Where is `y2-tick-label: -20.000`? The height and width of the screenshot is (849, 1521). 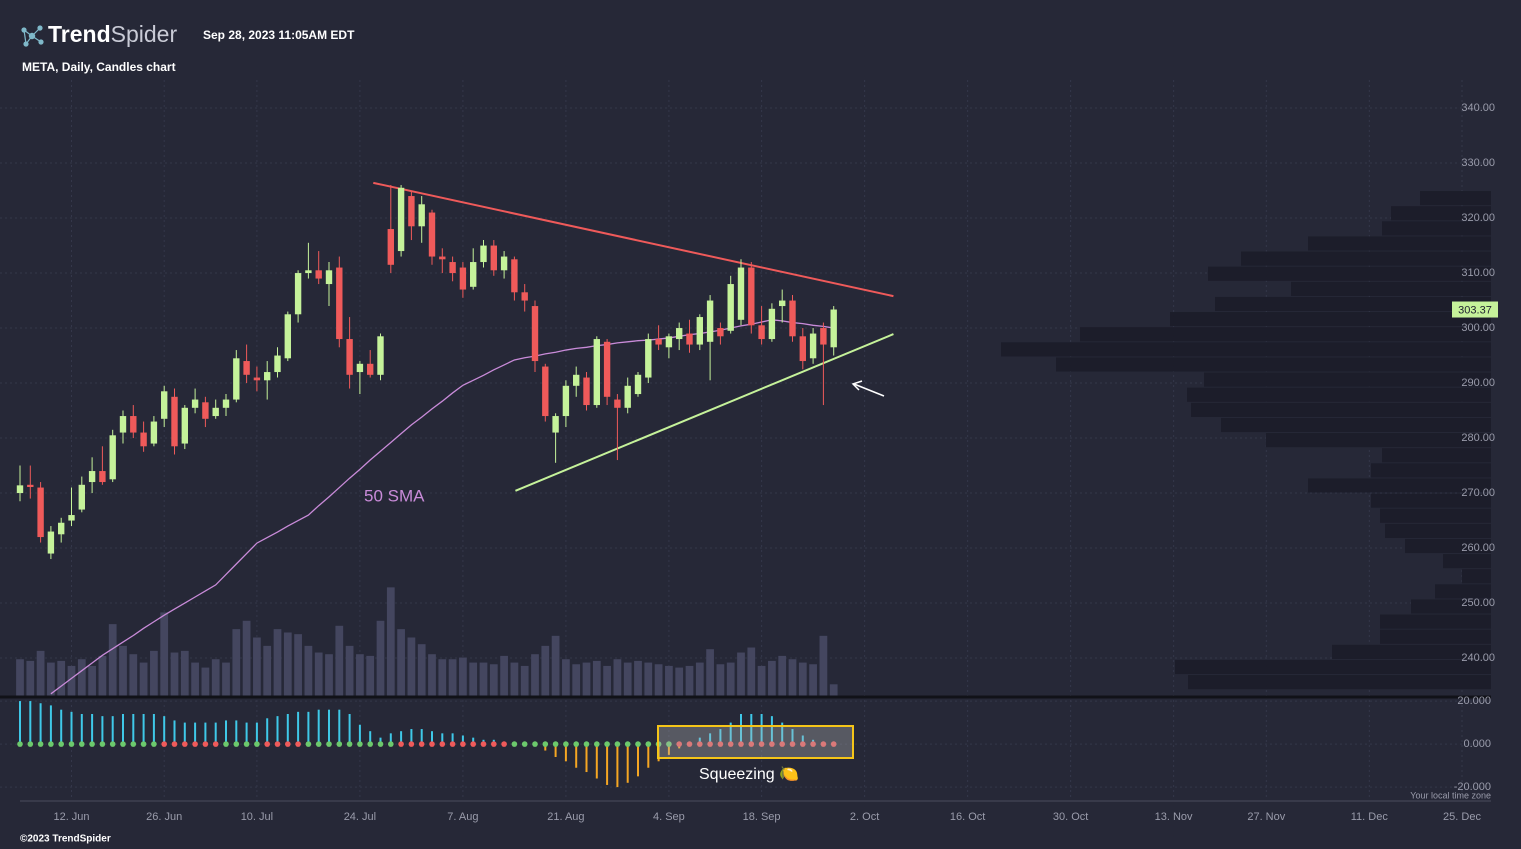 y2-tick-label: -20.000 is located at coordinates (1472, 787).